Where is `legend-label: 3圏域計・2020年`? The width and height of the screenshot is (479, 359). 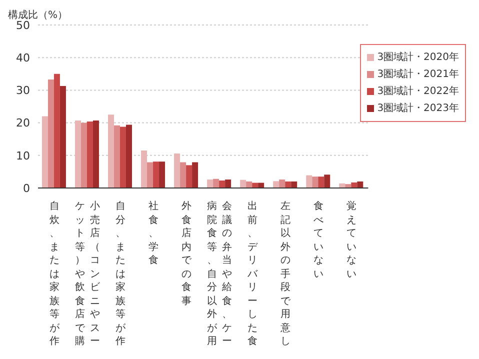
legend-label: 3圏域計・2020年 is located at coordinates (417, 57).